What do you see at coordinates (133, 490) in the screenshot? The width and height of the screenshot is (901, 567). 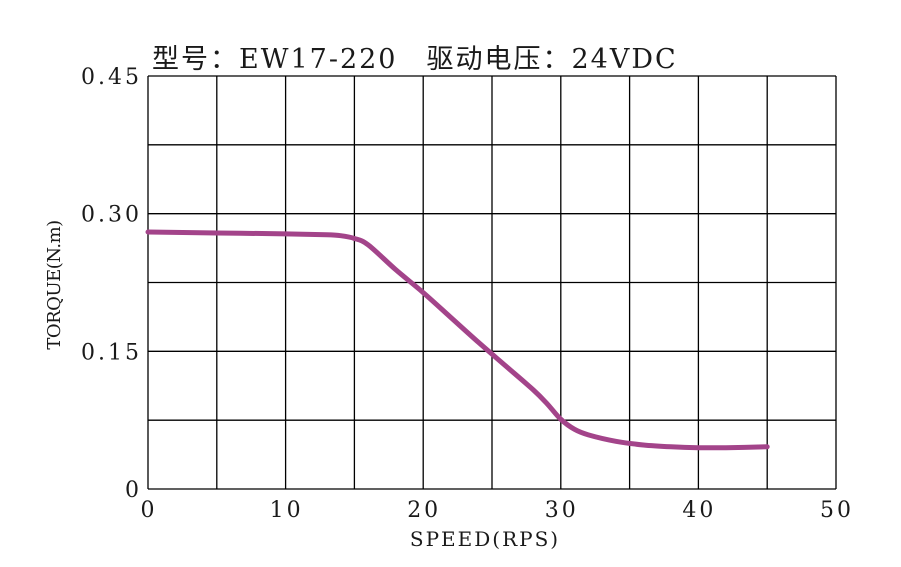 I see `y-tick-label: 0` at bounding box center [133, 490].